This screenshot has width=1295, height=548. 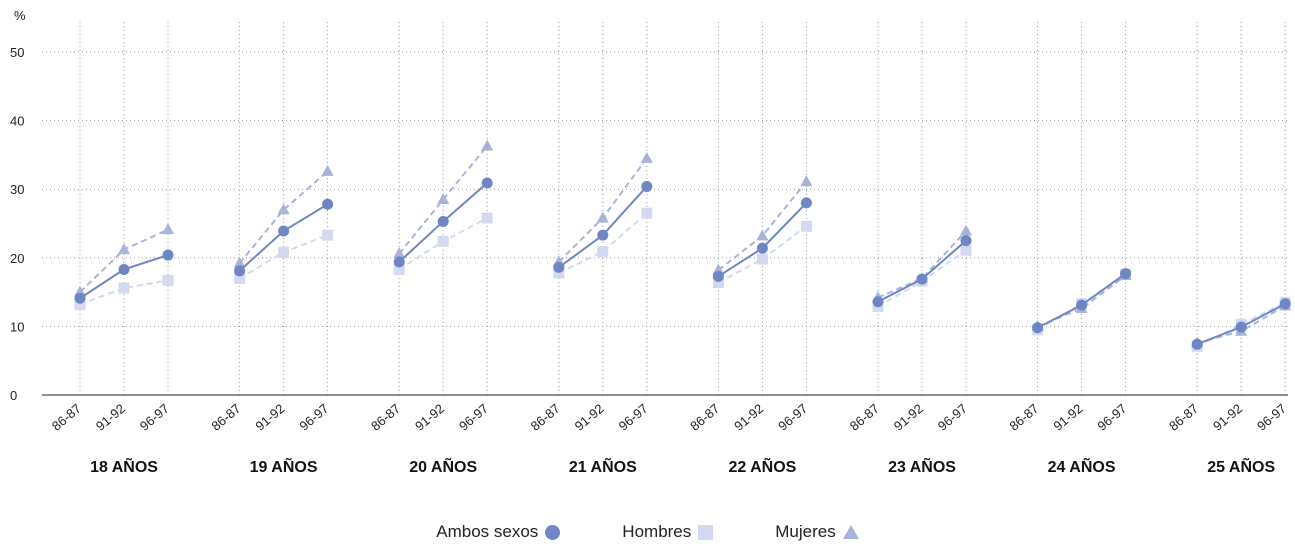 I want to click on legend-label-hombres: Hombres, so click(x=657, y=531).